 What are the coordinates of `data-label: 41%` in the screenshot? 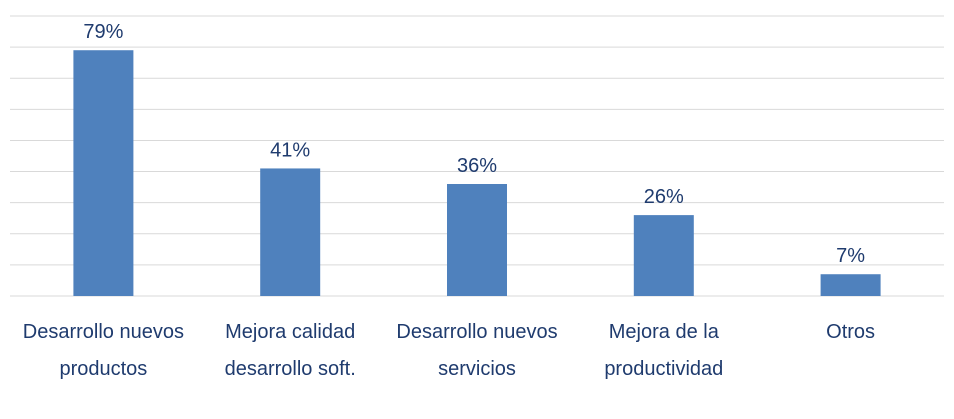 It's located at (290, 150).